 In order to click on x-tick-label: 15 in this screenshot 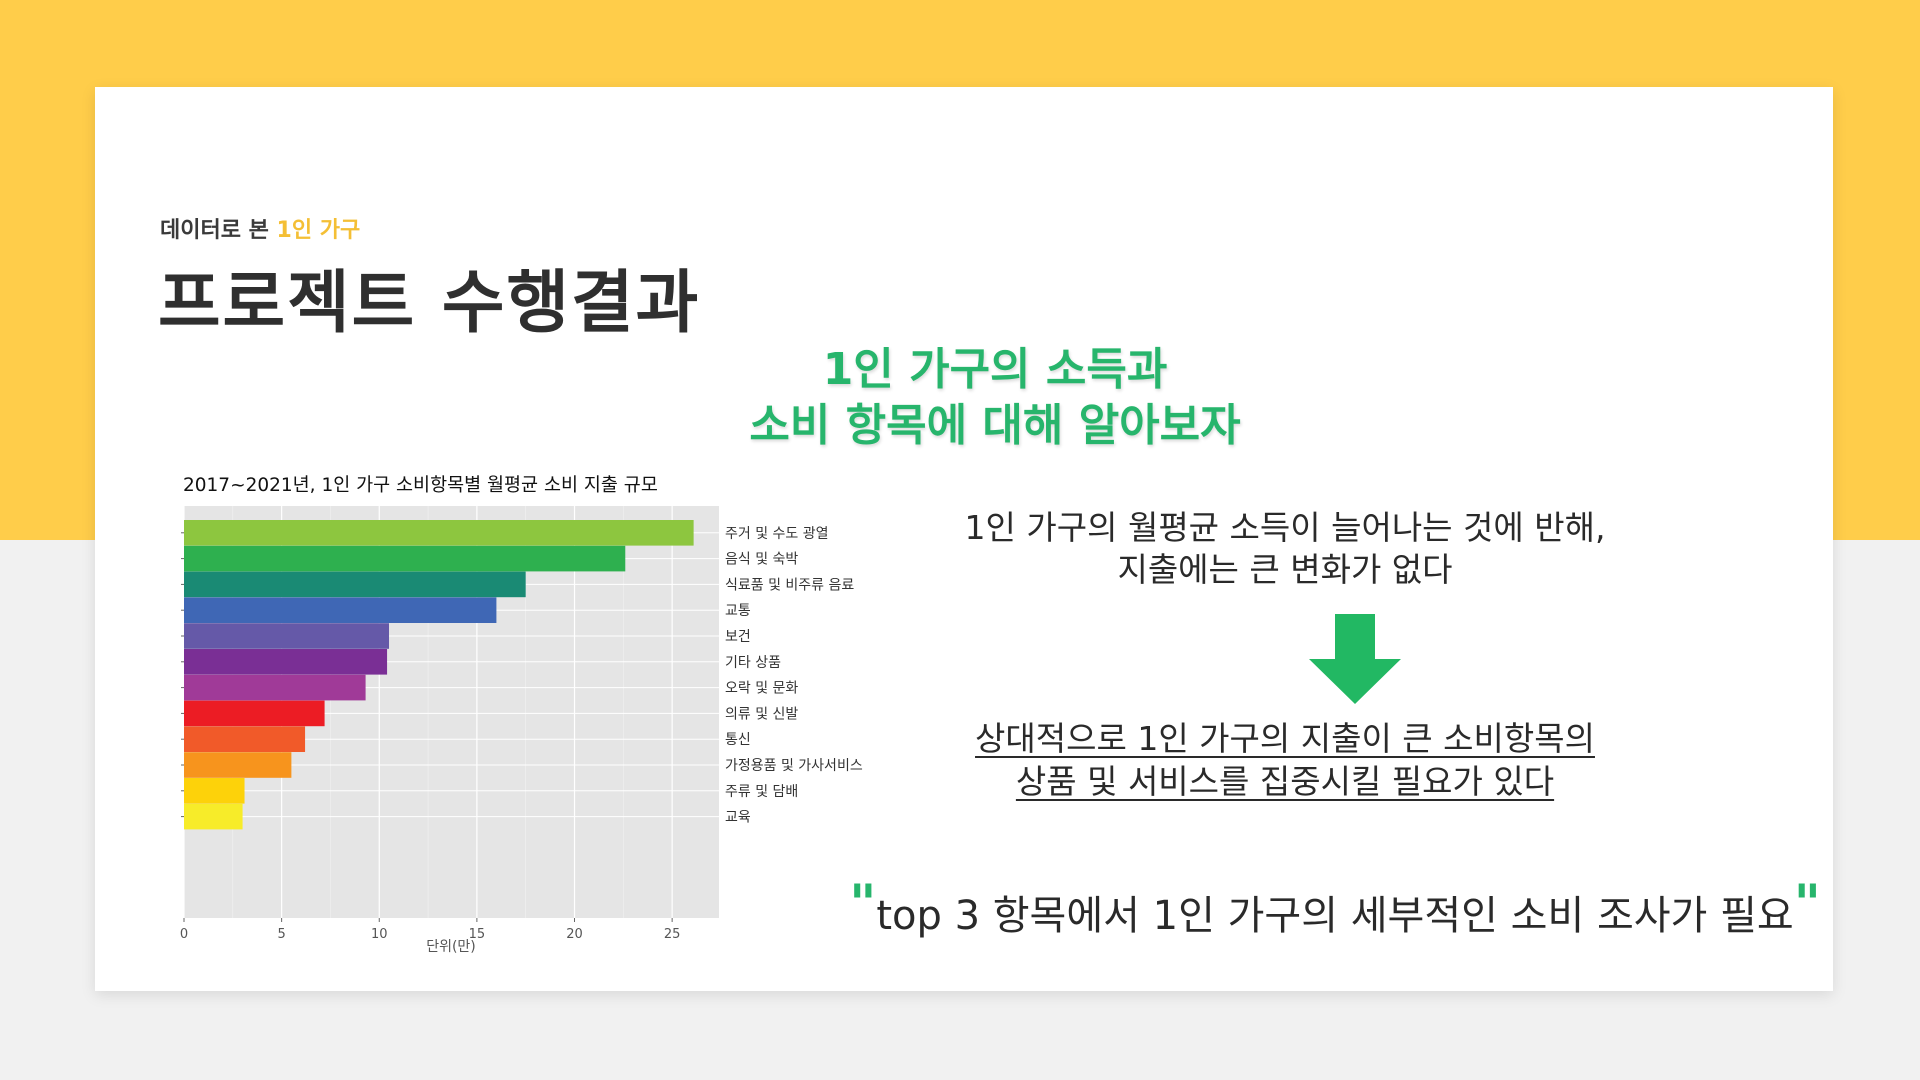, I will do `click(477, 934)`.